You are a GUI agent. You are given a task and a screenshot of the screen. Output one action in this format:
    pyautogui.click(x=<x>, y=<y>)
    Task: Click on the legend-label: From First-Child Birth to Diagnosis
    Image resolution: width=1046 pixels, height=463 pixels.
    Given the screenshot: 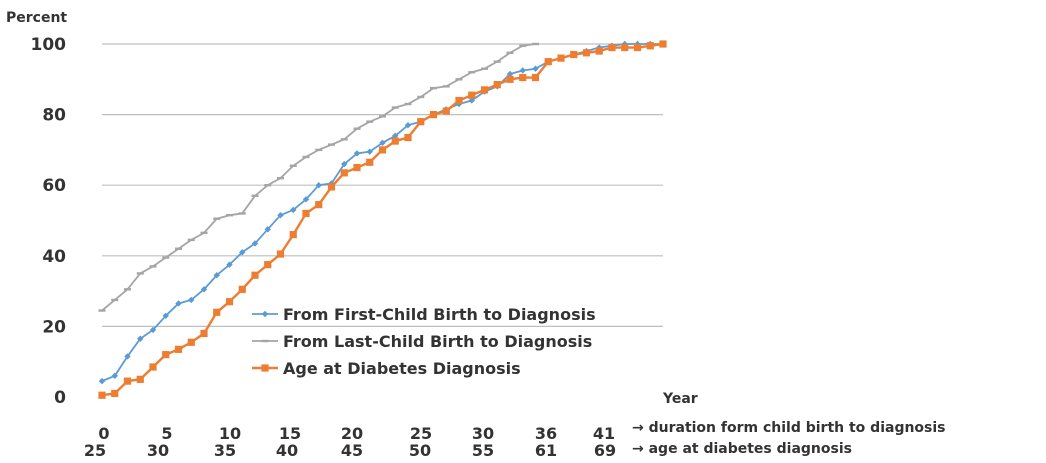 What is the action you would take?
    pyautogui.click(x=439, y=314)
    